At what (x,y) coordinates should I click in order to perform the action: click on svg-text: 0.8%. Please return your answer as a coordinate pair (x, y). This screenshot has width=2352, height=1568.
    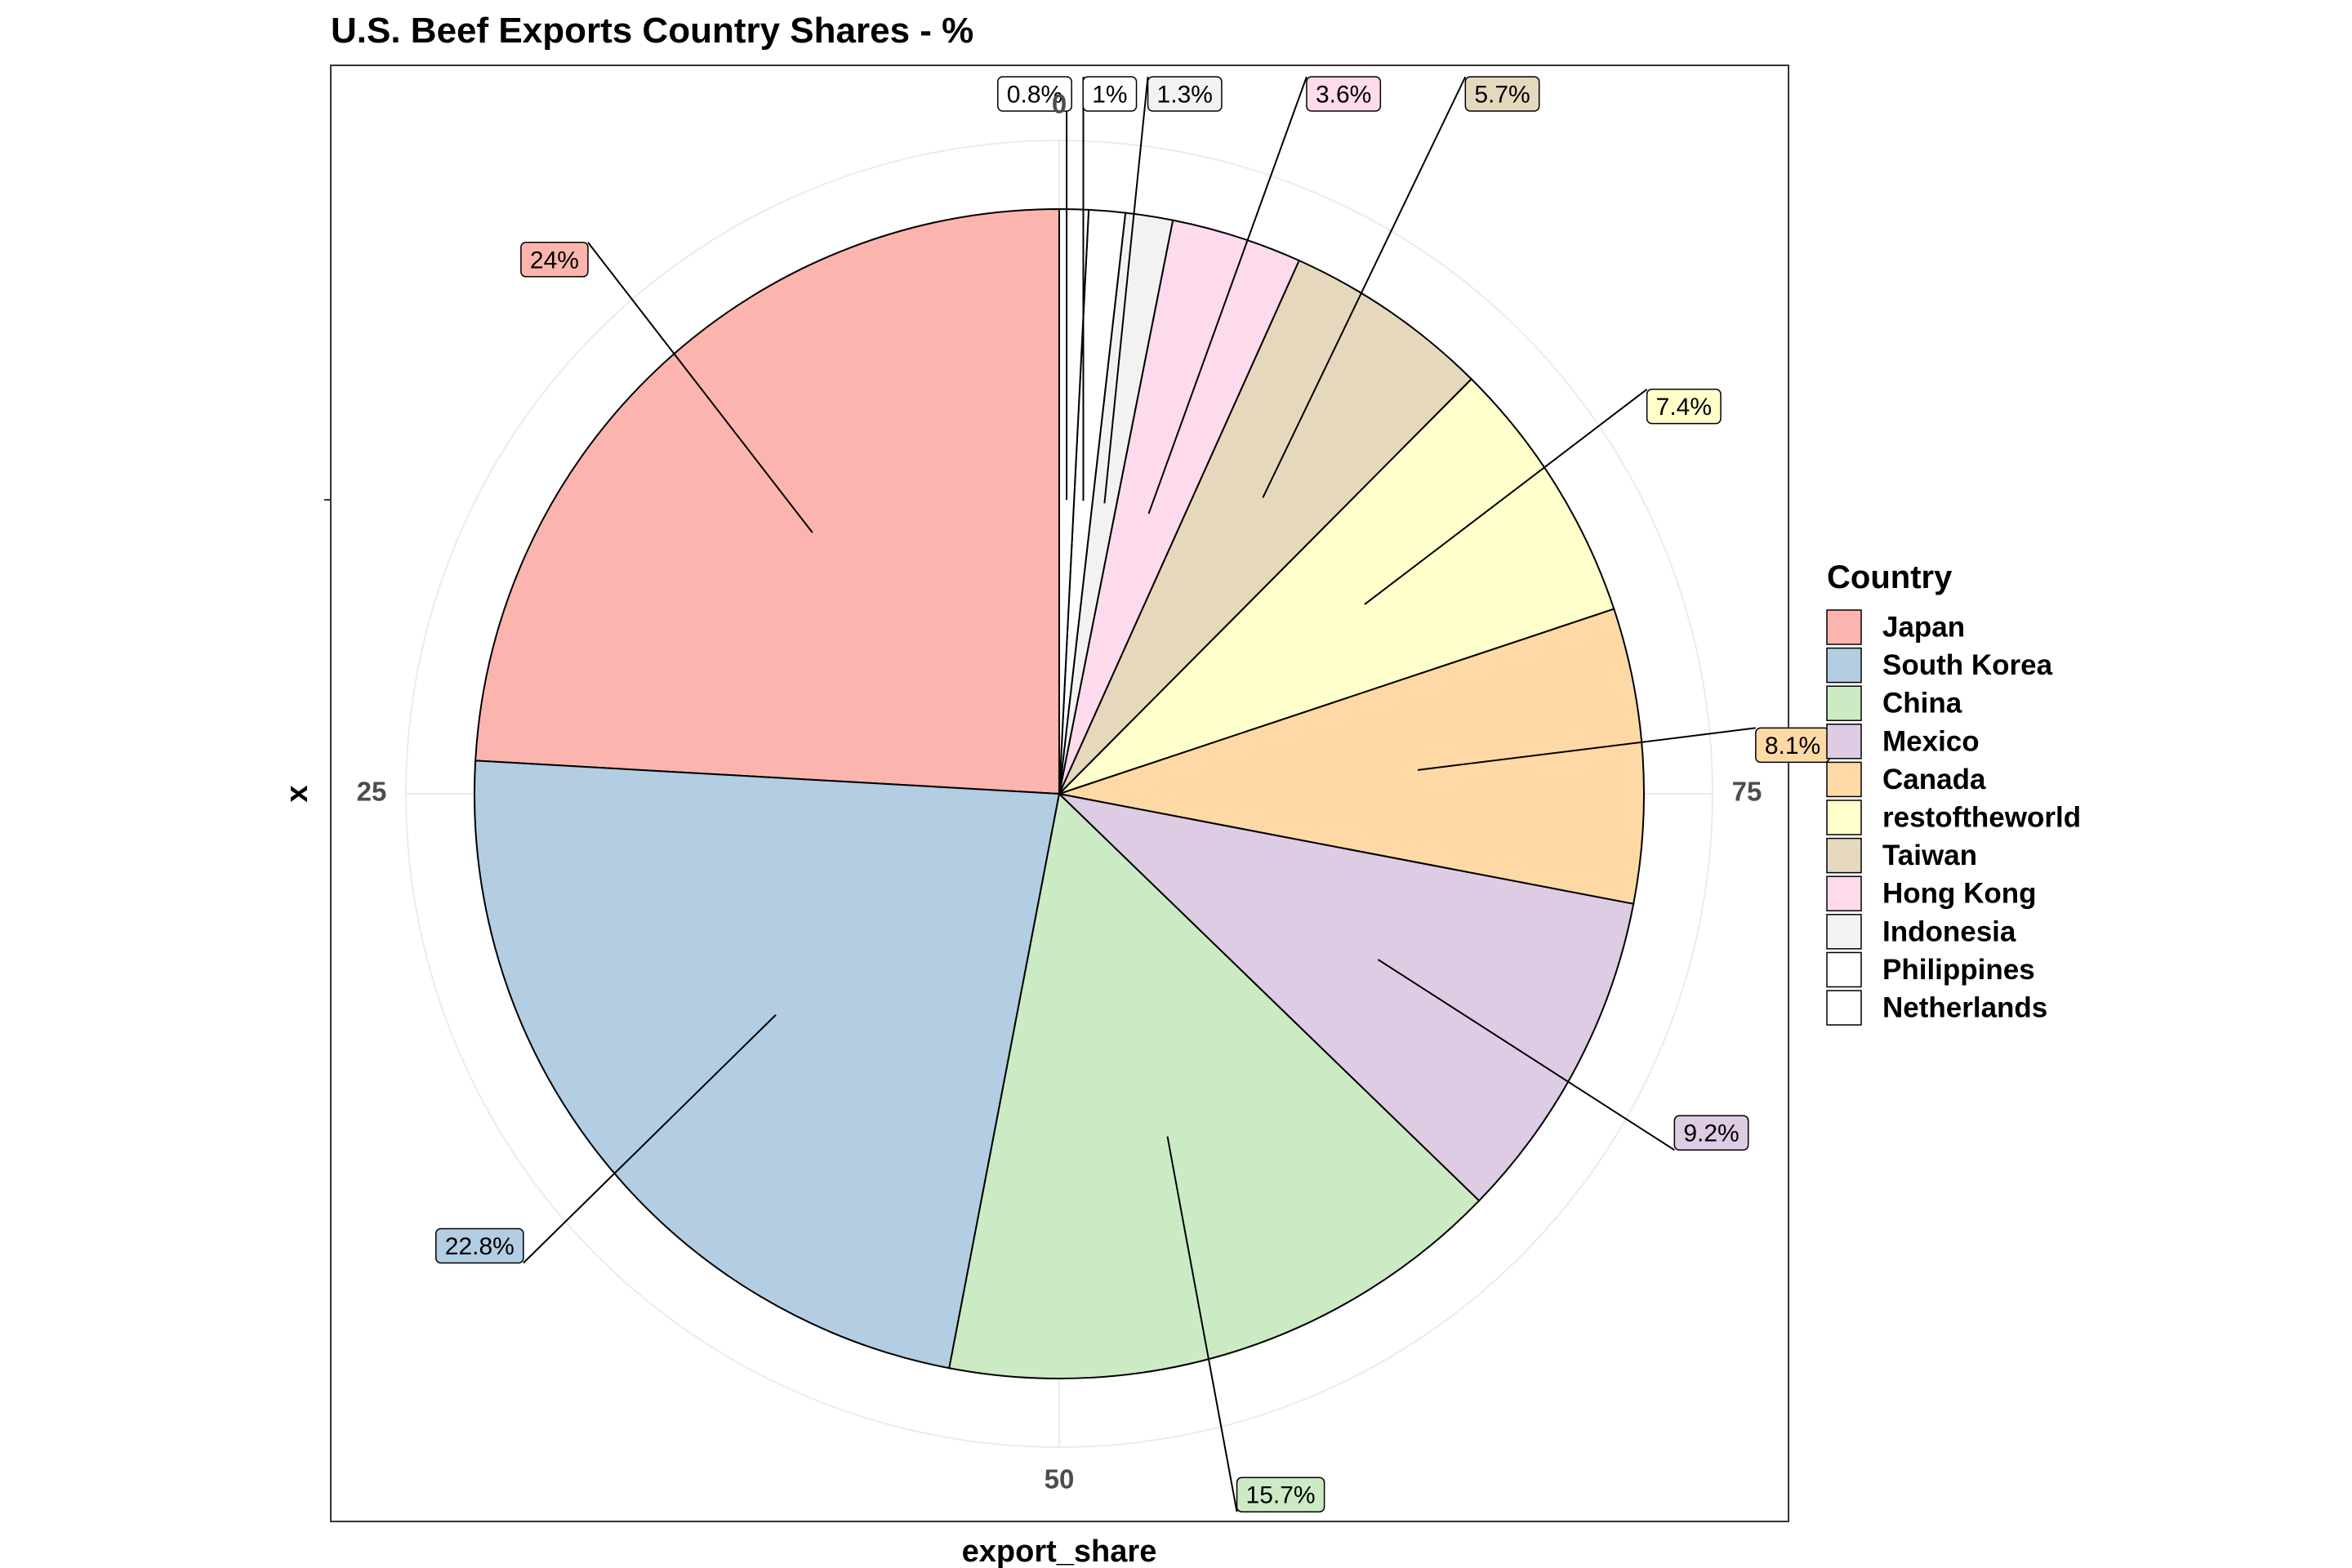
    Looking at the image, I should click on (1034, 95).